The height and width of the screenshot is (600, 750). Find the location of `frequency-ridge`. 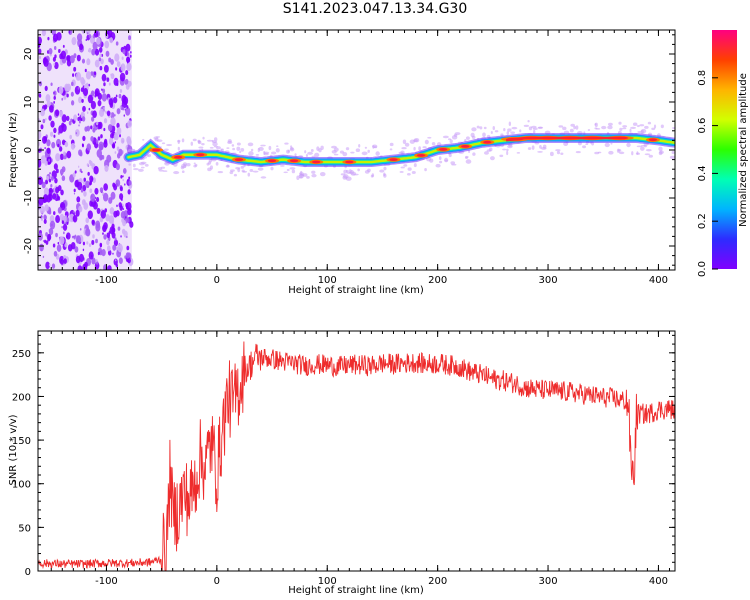

frequency-ridge is located at coordinates (399, 150).